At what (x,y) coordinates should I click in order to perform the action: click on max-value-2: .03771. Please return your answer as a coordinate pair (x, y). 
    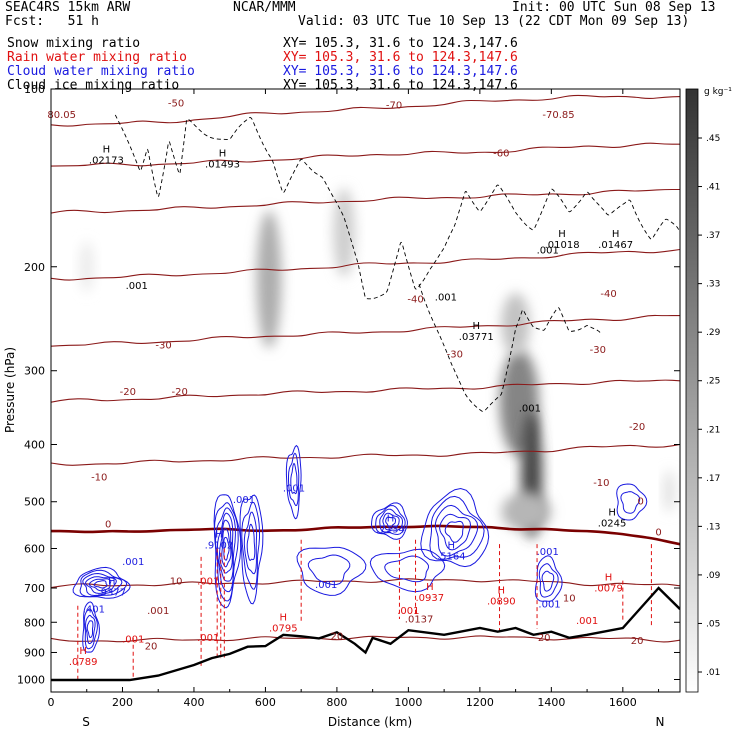
    Looking at the image, I should click on (476, 337).